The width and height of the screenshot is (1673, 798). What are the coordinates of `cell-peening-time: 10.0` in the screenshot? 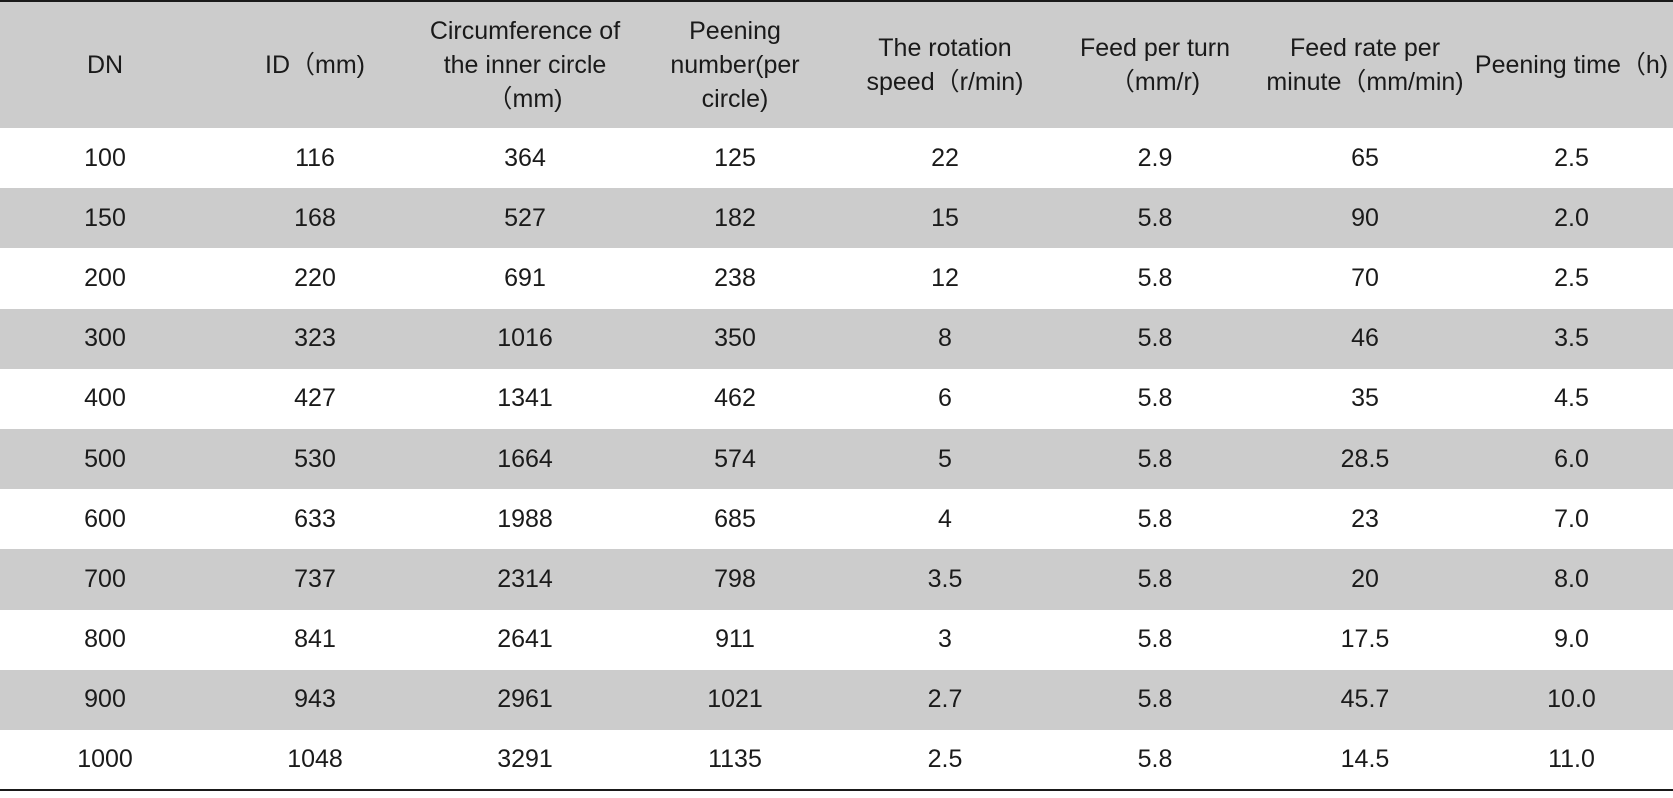 It's located at (1571, 699).